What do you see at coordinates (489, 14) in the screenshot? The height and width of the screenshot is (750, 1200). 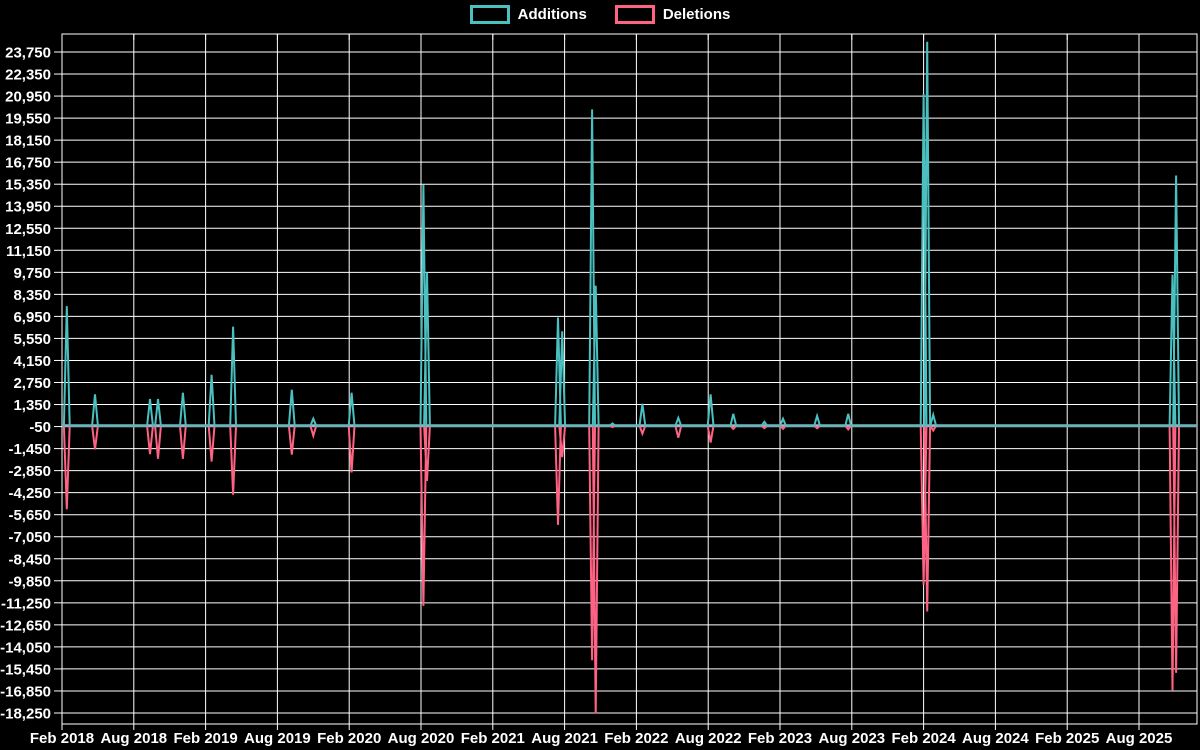 I see `additions-swatch` at bounding box center [489, 14].